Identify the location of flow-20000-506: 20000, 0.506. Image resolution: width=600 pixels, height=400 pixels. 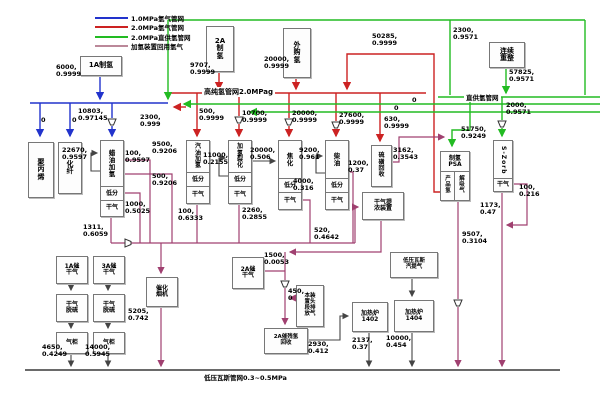
(263, 154).